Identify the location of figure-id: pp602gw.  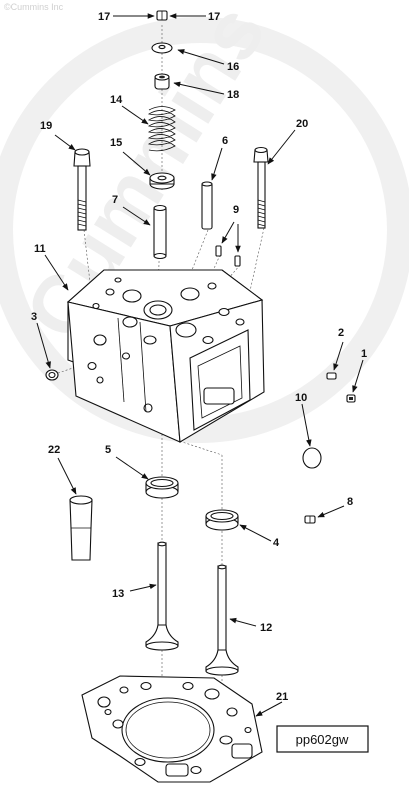
(322, 739).